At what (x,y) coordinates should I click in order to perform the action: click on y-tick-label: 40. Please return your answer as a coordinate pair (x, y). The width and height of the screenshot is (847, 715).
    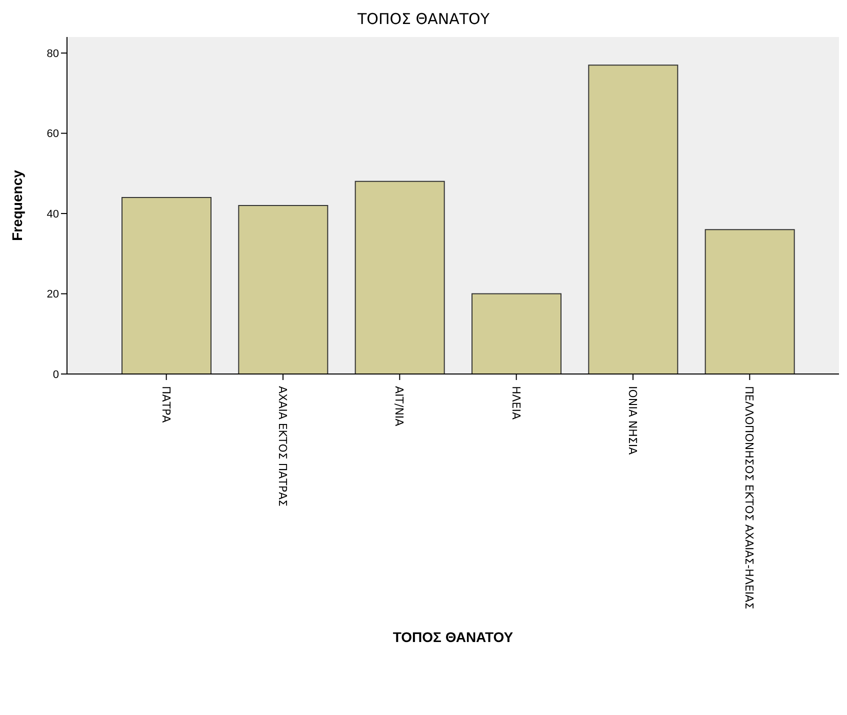
    Looking at the image, I should click on (52, 214).